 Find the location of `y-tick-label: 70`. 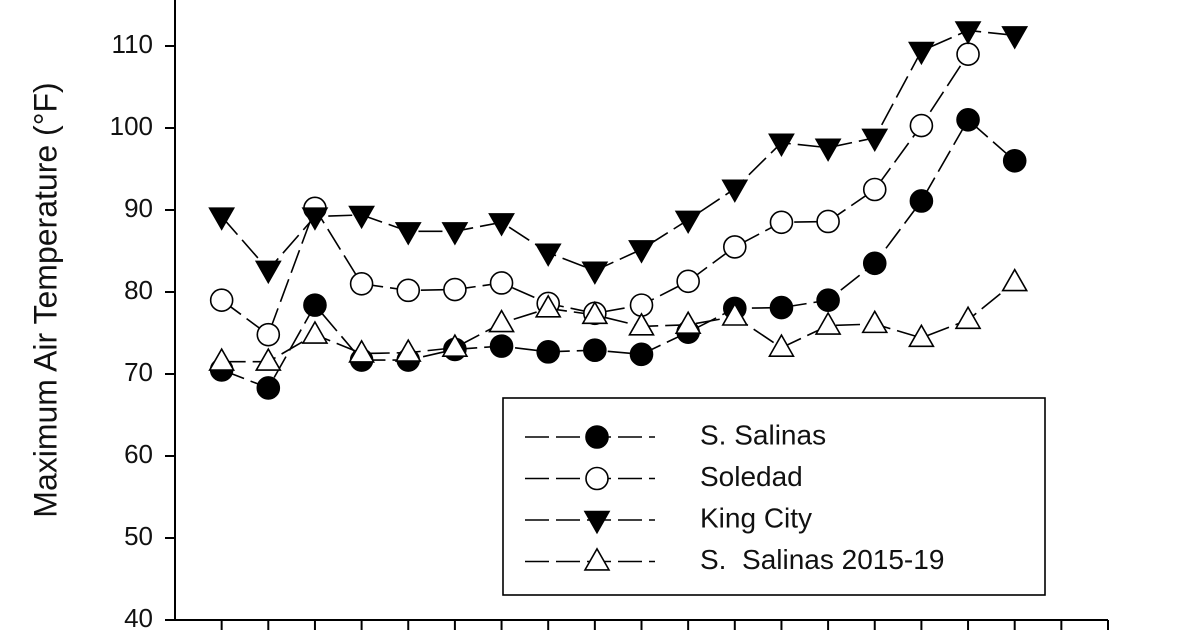

y-tick-label: 70 is located at coordinates (138, 372).